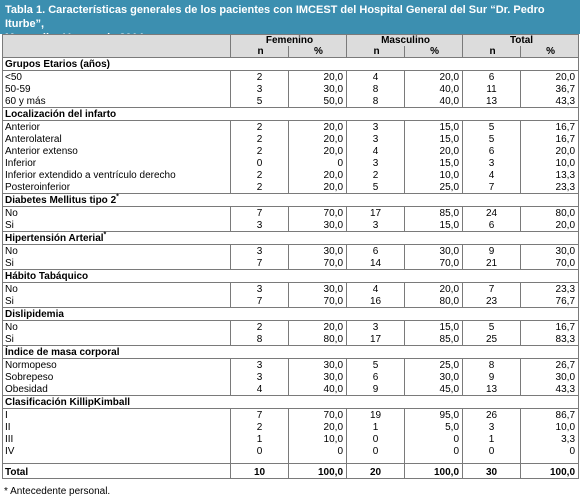 This screenshot has width=580, height=501. I want to click on section-header-row: Dislipidemia, so click(291, 314).